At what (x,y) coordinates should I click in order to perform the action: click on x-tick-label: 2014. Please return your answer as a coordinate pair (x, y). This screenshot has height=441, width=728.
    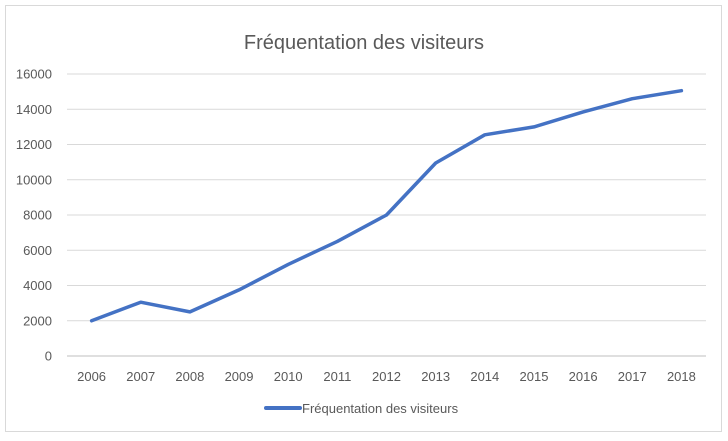
    Looking at the image, I should click on (484, 376).